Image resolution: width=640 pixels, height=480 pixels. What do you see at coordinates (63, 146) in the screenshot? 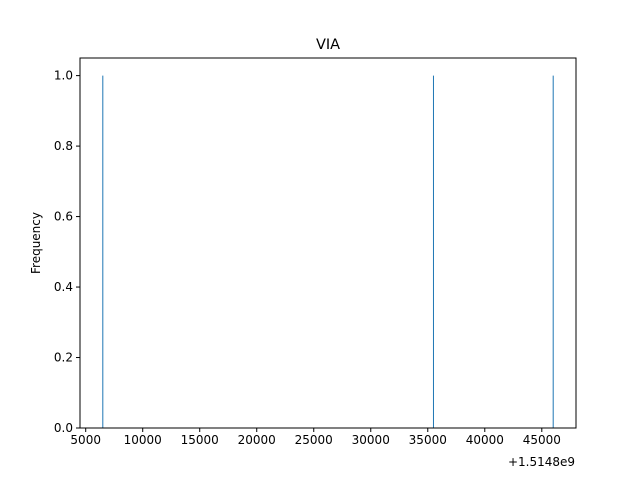
I see `y-tick-label: 0.8` at bounding box center [63, 146].